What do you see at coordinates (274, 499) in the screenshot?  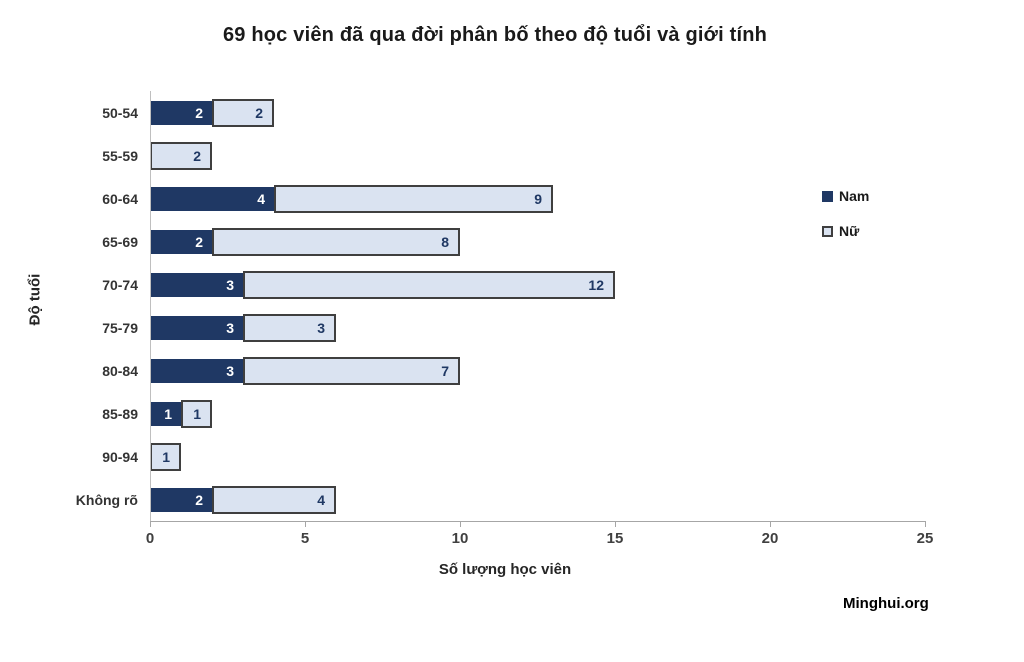 I see `bar-segment-nu: 4` at bounding box center [274, 499].